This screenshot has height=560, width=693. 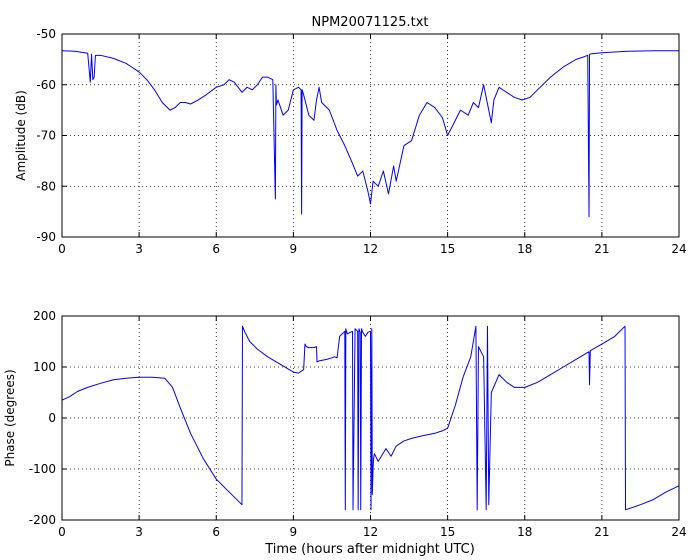 What do you see at coordinates (42, 520) in the screenshot?
I see `y-tick-label: -200` at bounding box center [42, 520].